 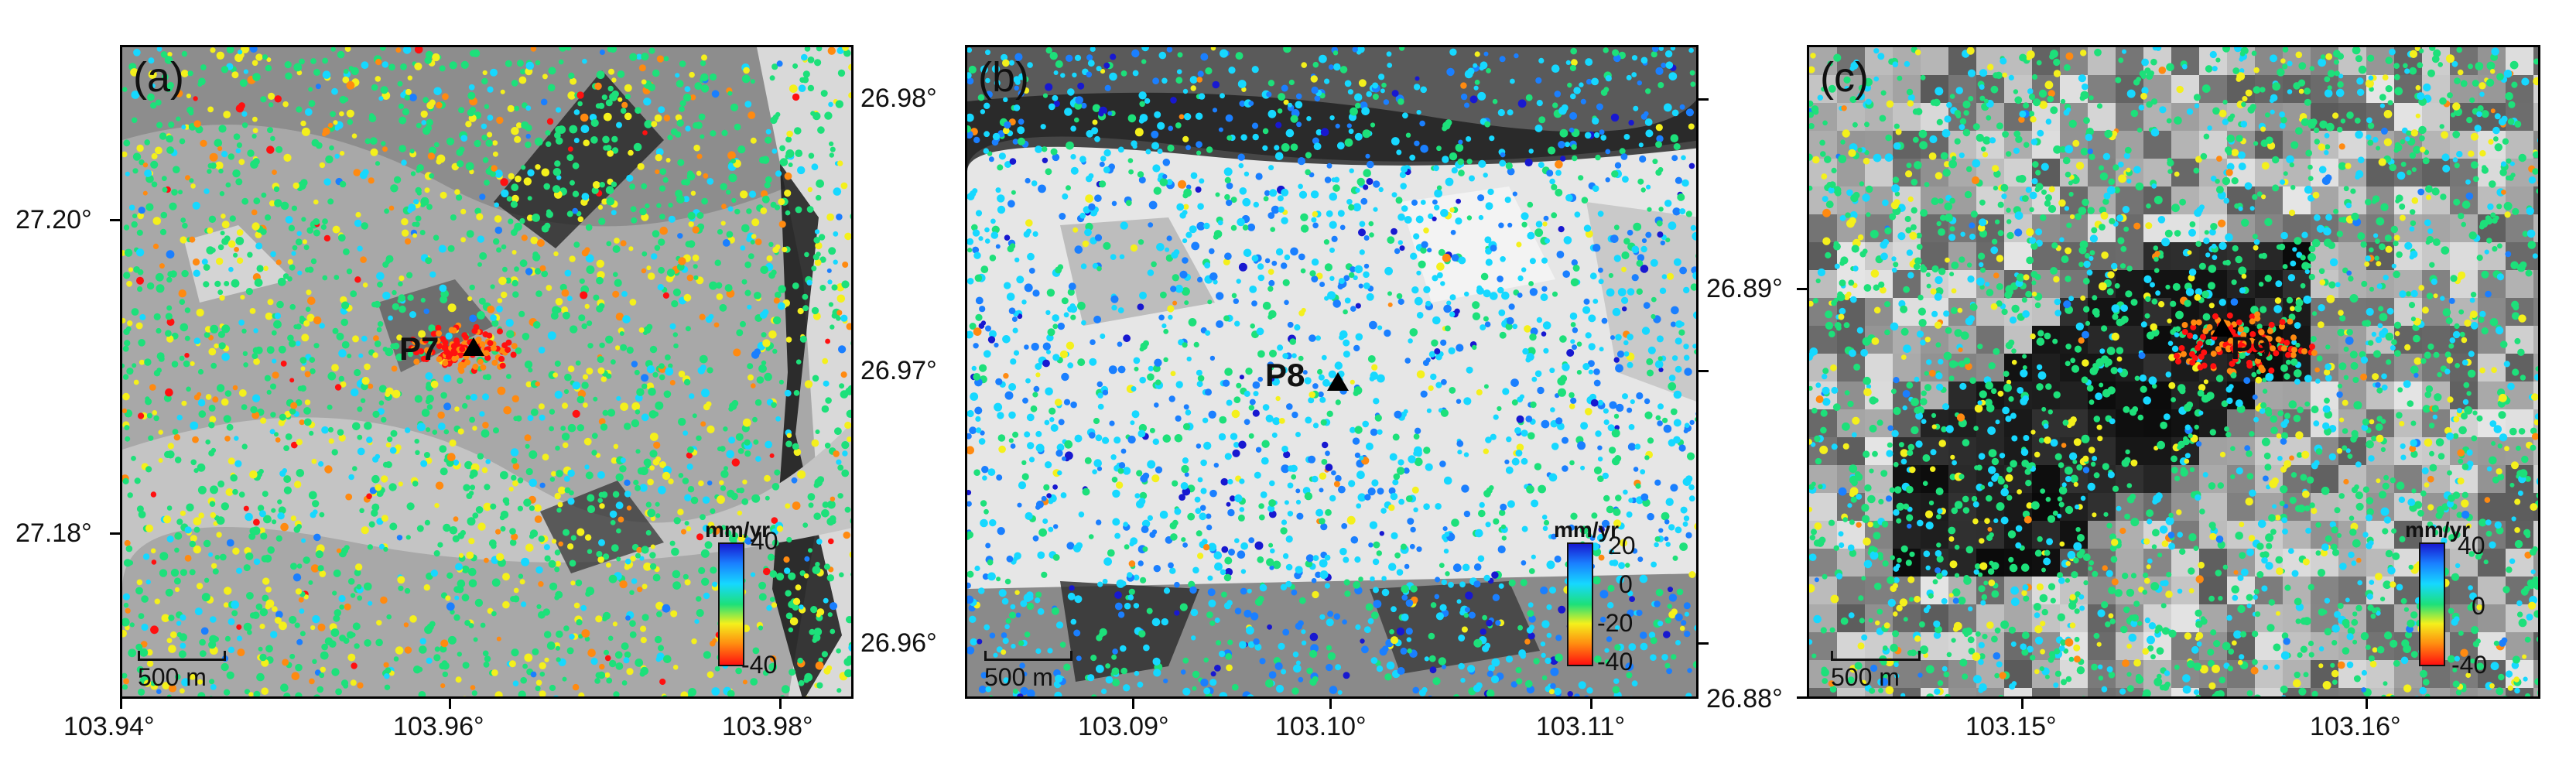 I want to click on colorbar-tick-a-neg40: -40, so click(x=760, y=665).